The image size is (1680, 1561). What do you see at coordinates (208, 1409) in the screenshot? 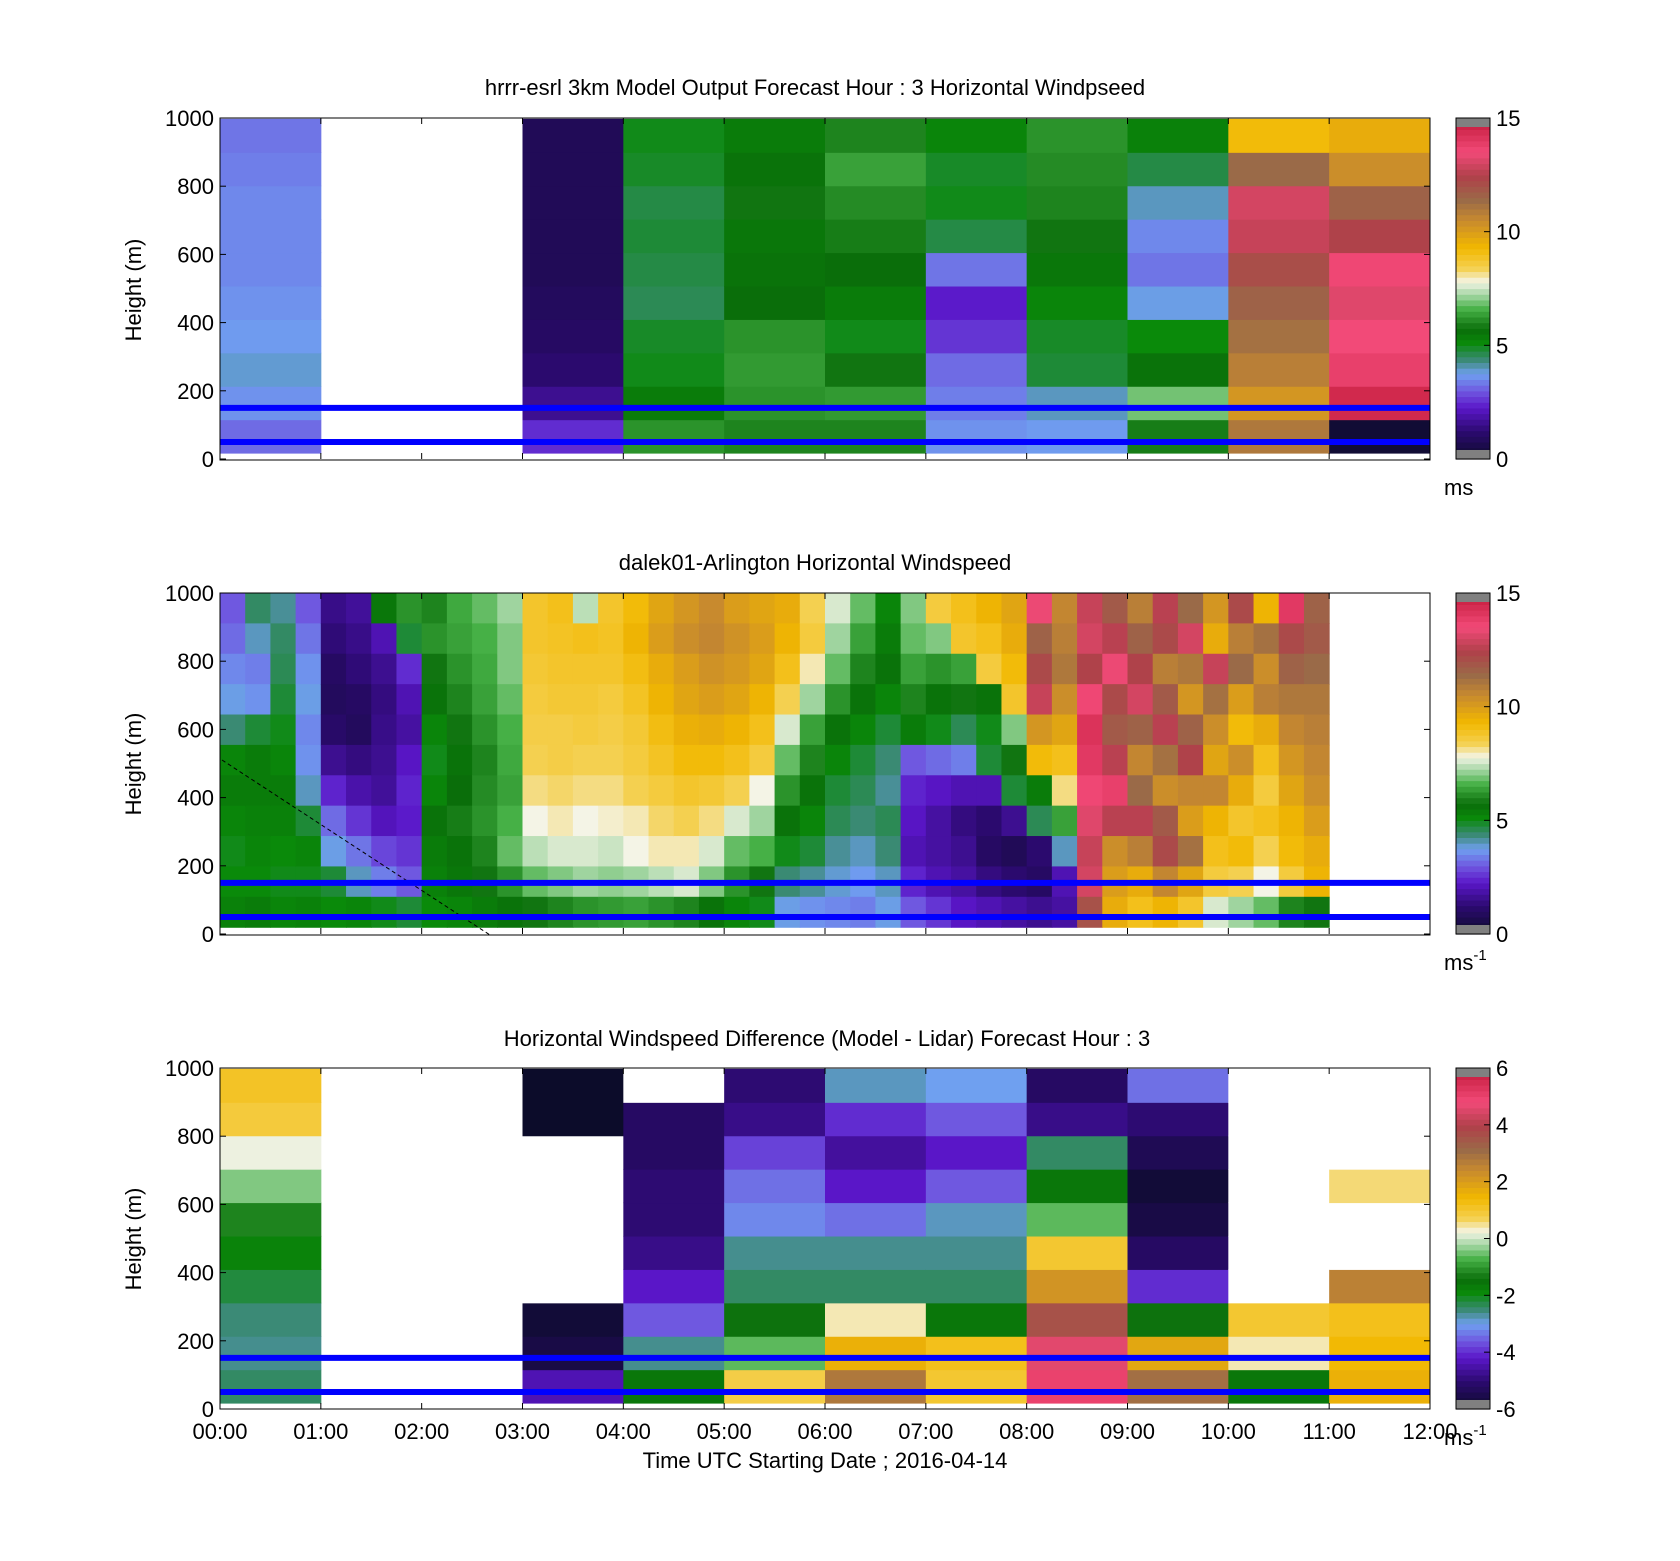
I see `y-tick-label: 0` at bounding box center [208, 1409].